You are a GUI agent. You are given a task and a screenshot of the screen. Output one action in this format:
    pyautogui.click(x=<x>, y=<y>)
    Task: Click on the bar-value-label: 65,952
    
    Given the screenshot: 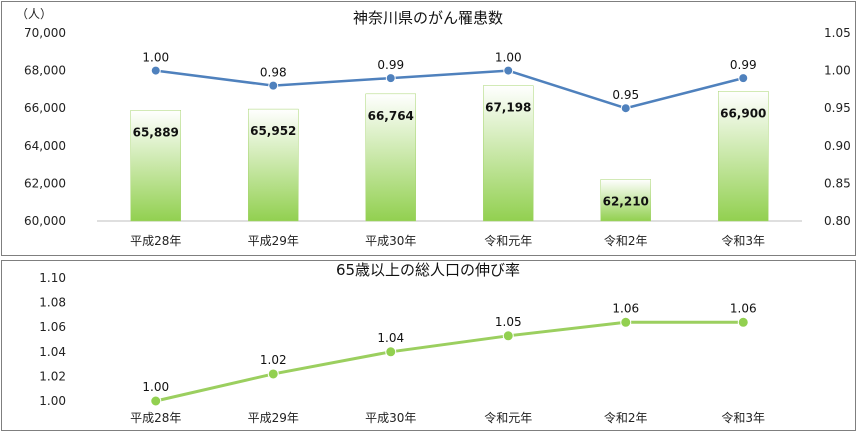 What is the action you would take?
    pyautogui.click(x=273, y=131)
    